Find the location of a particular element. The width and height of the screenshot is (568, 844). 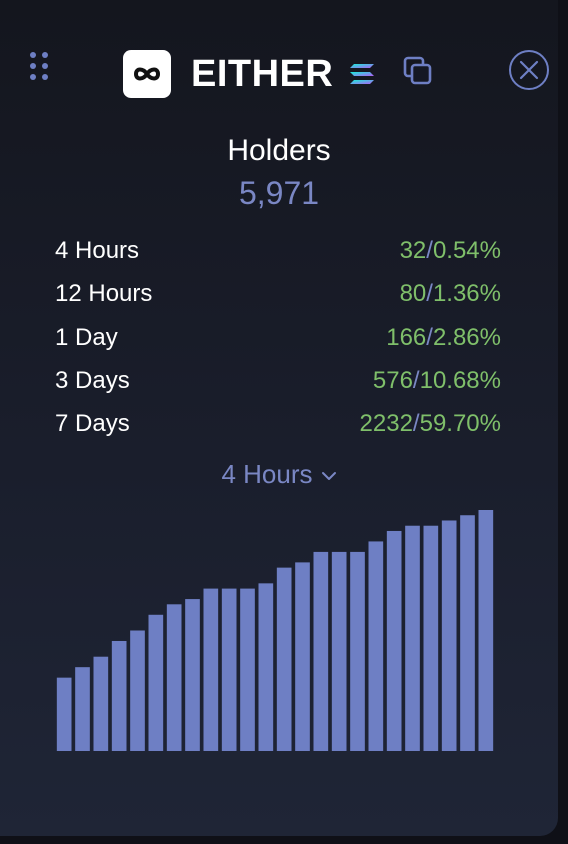

solana-chain-icon is located at coordinates (362, 74).